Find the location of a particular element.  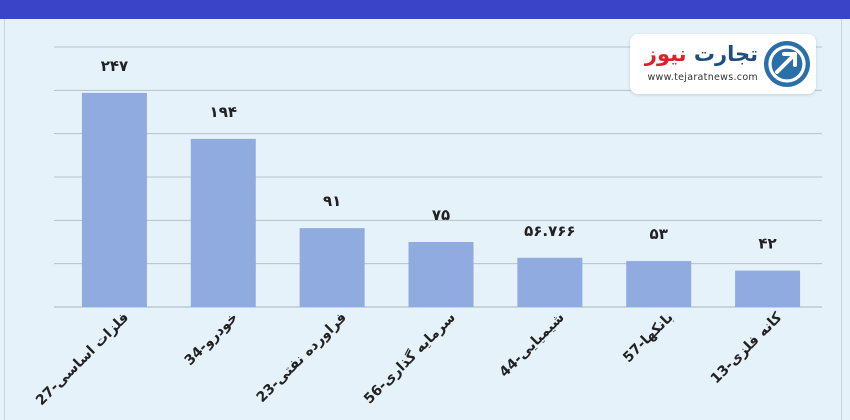

logo-wordmark: تجارت نیوز is located at coordinates (701, 54).